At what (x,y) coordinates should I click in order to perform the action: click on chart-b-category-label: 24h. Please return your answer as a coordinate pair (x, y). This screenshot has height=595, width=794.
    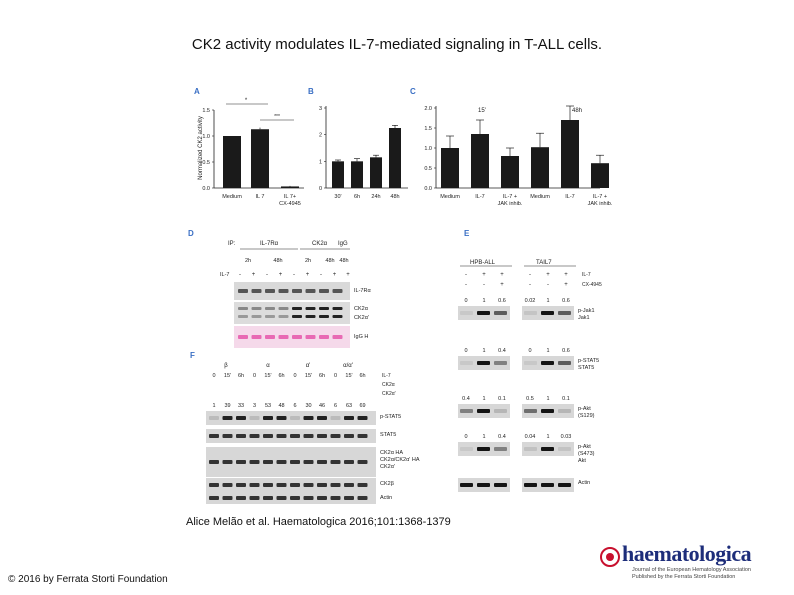
    Looking at the image, I should click on (375, 197).